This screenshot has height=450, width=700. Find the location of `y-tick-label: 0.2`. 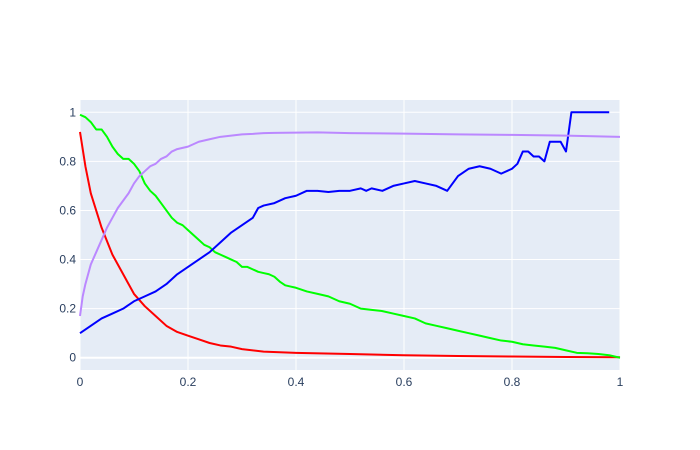

y-tick-label: 0.2 is located at coordinates (67, 309).